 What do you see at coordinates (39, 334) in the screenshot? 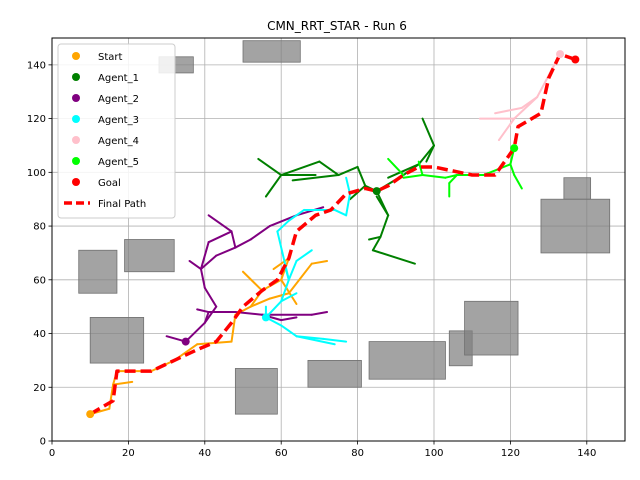
I see `y-tick-label: 40` at bounding box center [39, 334].